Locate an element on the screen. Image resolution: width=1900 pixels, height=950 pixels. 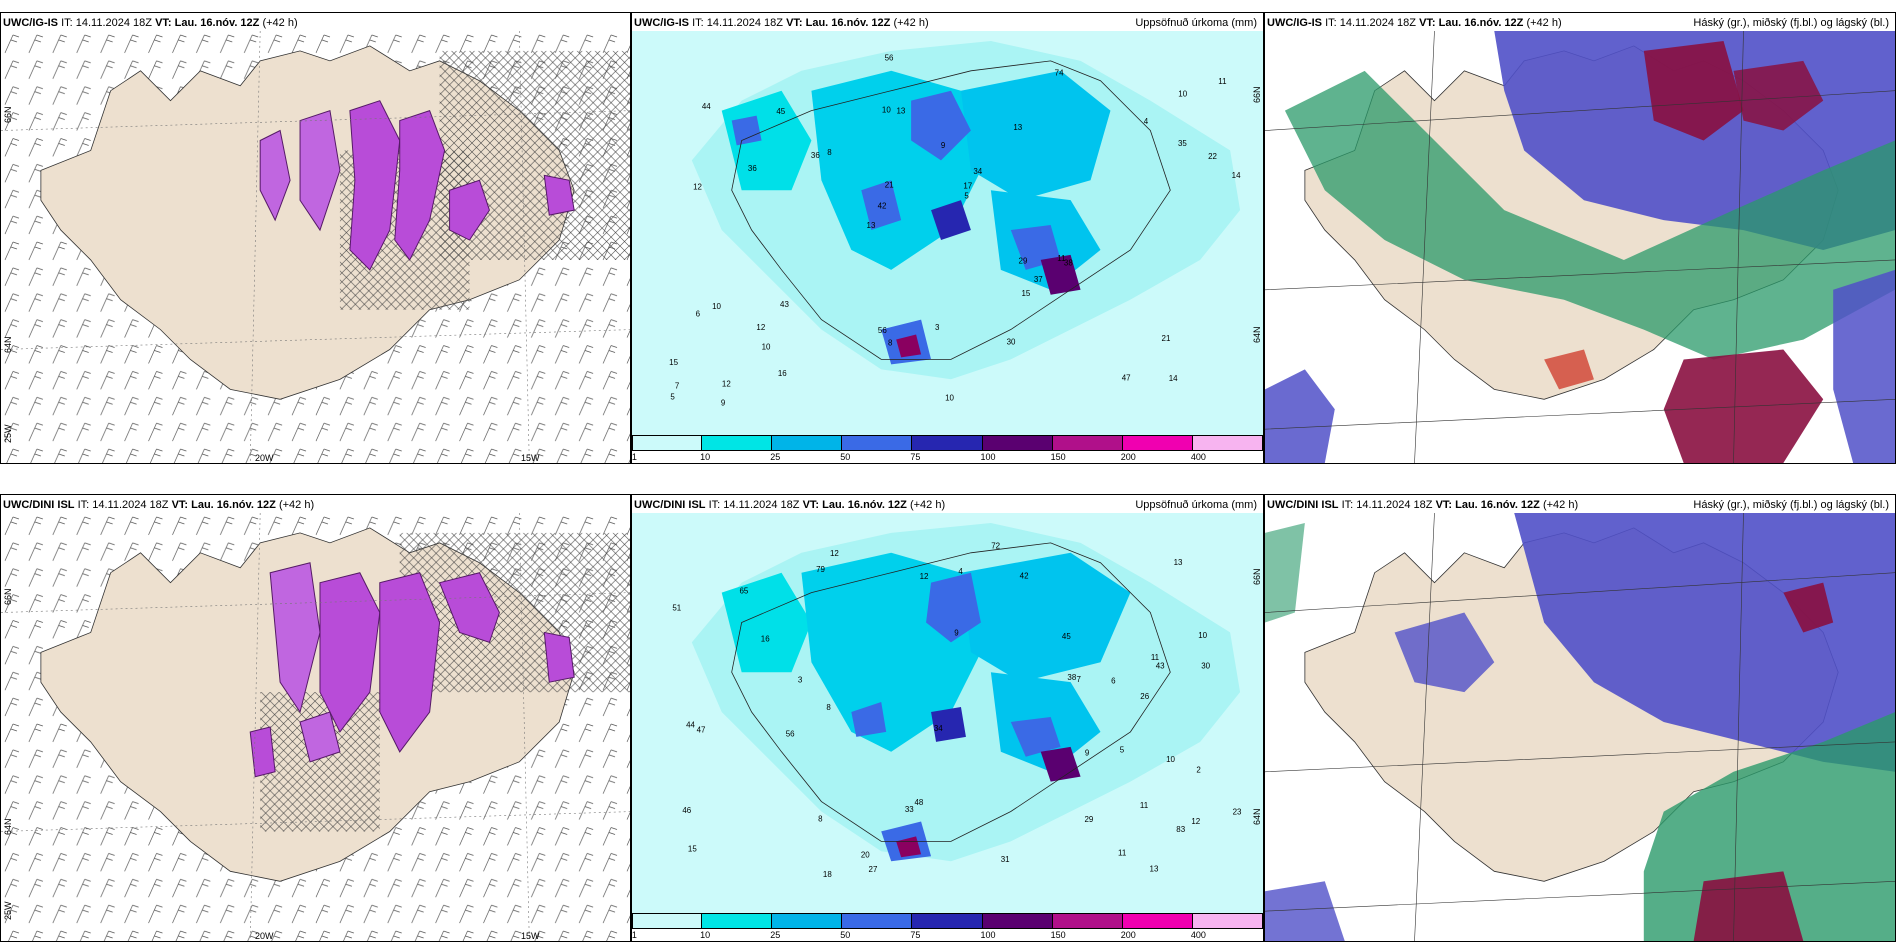
precip-value-label: 42 is located at coordinates (1024, 575).